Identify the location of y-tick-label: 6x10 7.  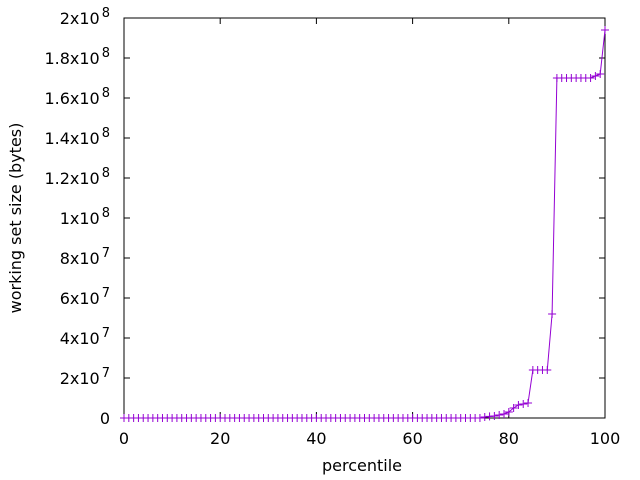
(85, 297).